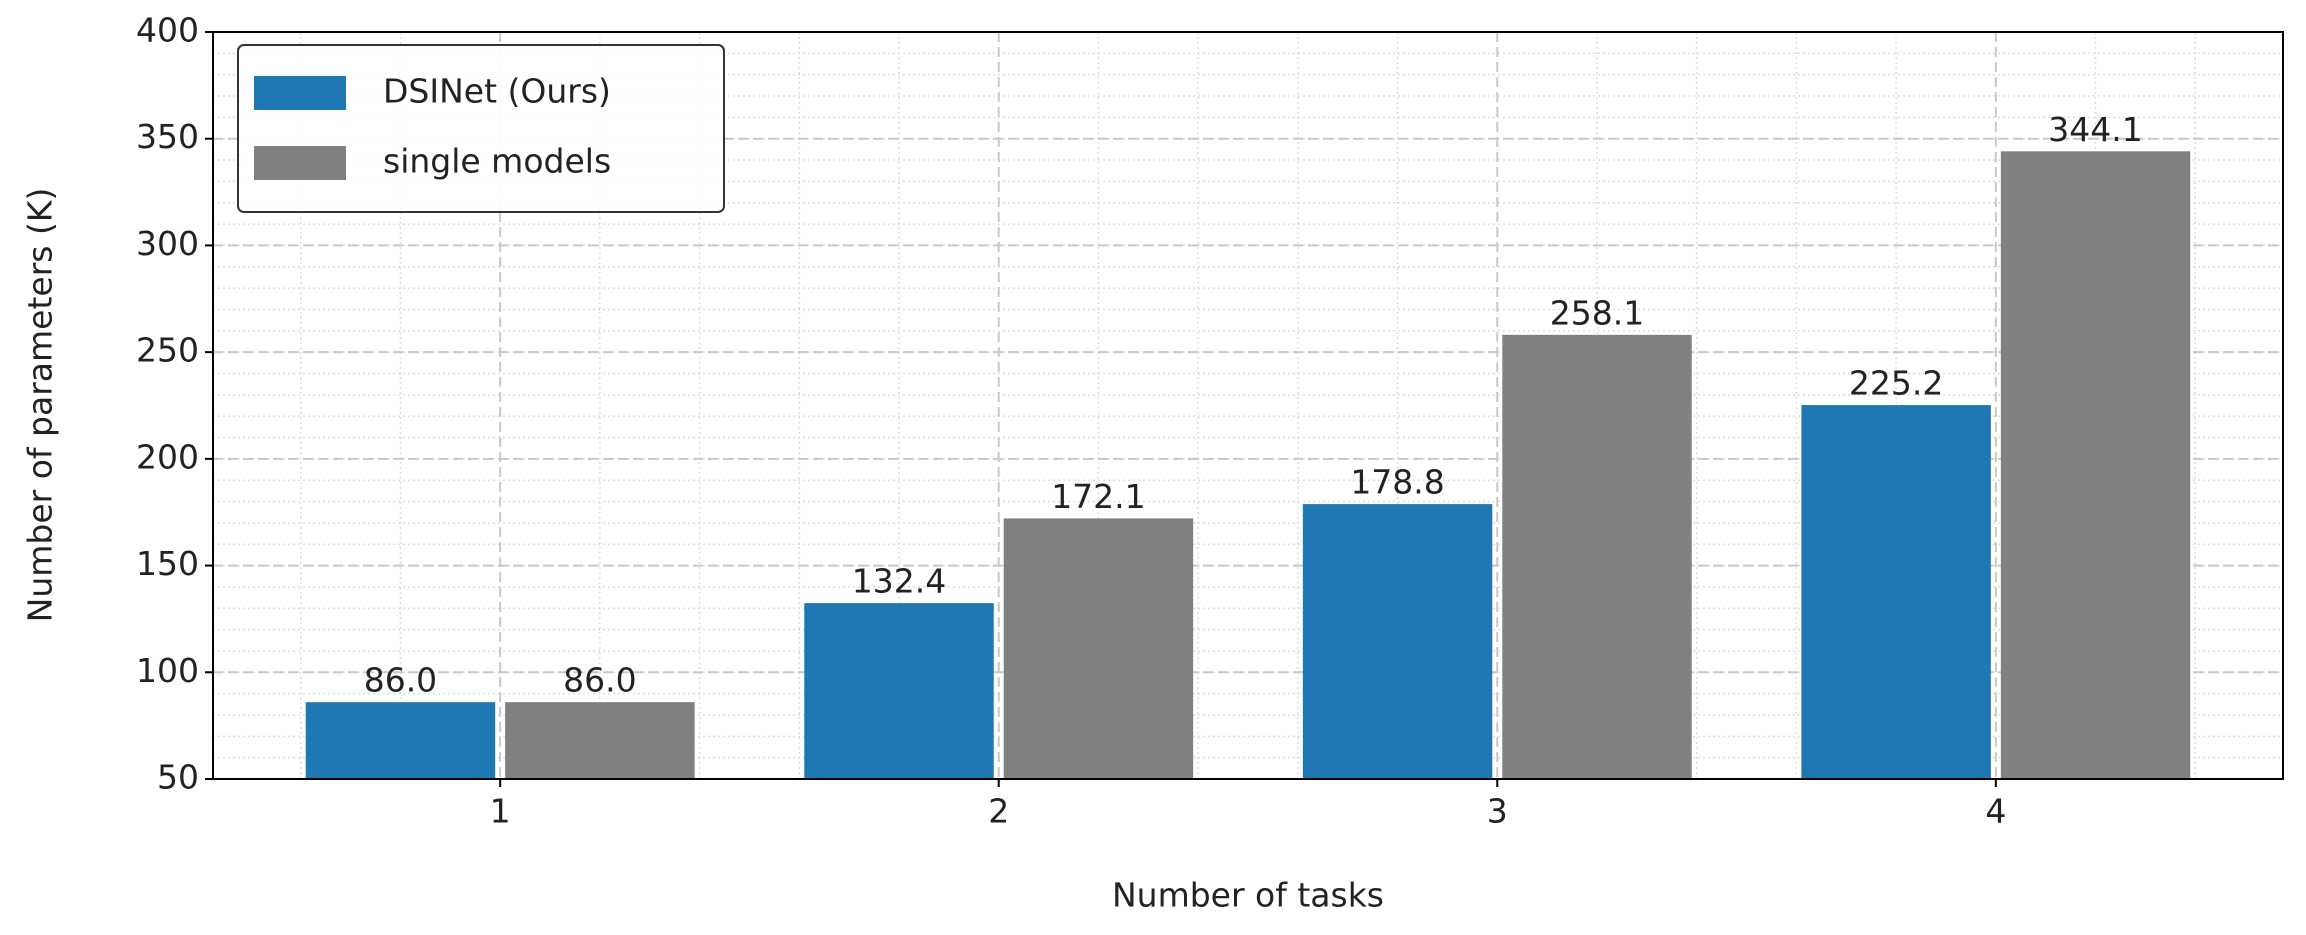  I want to click on legend-box, so click(481, 128).